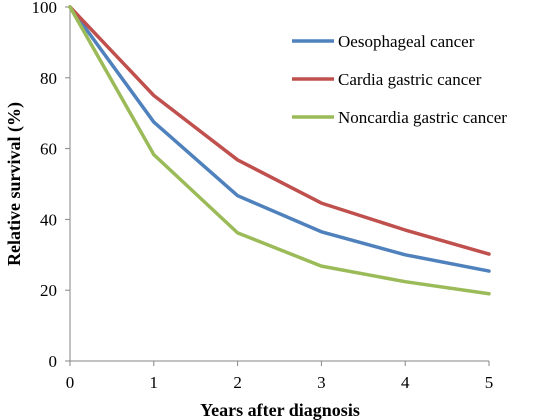 Image resolution: width=544 pixels, height=420 pixels. Describe the element at coordinates (406, 41) in the screenshot. I see `legend-label-1: Oesophageal cancer` at that location.